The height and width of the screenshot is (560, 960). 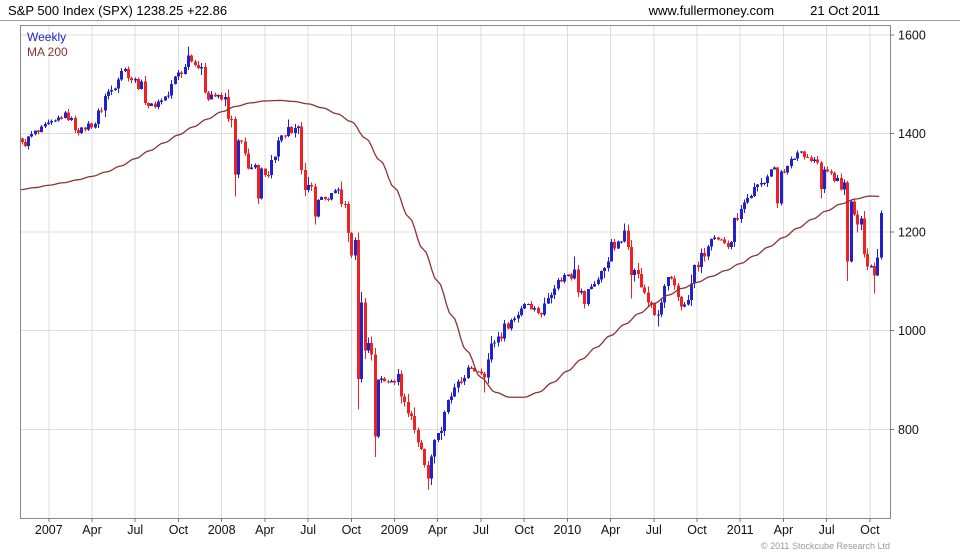 What do you see at coordinates (49, 530) in the screenshot?
I see `x-axis-label: 2007` at bounding box center [49, 530].